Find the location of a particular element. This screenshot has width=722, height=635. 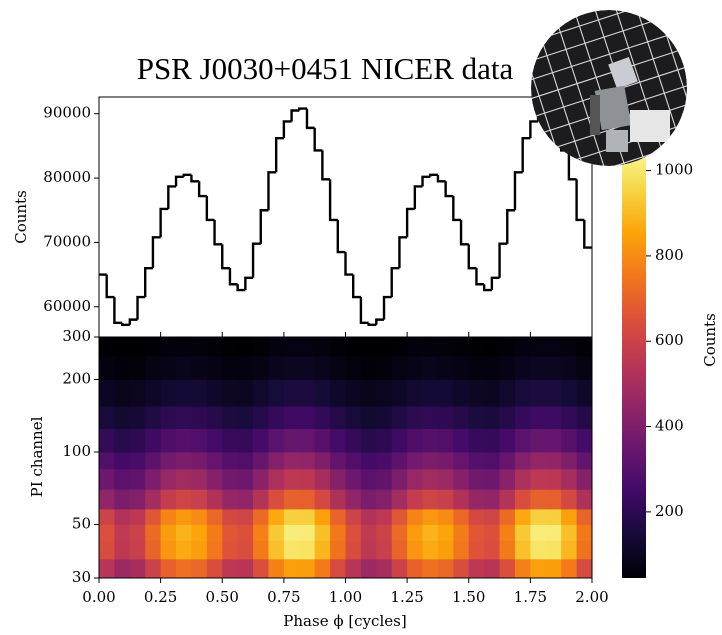

x-tick-label: 1.00 is located at coordinates (345, 597).